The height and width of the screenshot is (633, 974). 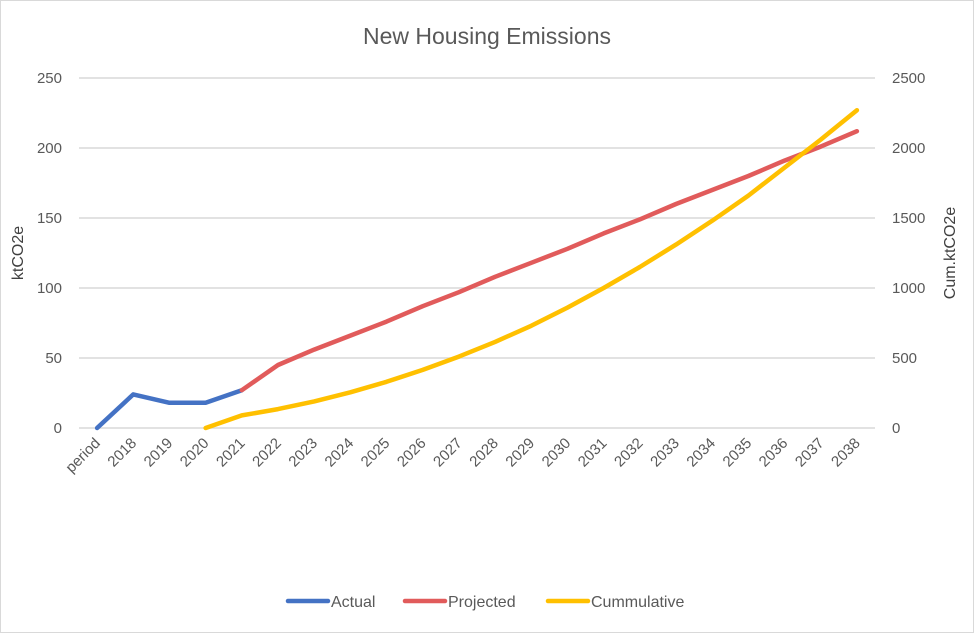 What do you see at coordinates (484, 453) in the screenshot?
I see `x-tick-label: 2028` at bounding box center [484, 453].